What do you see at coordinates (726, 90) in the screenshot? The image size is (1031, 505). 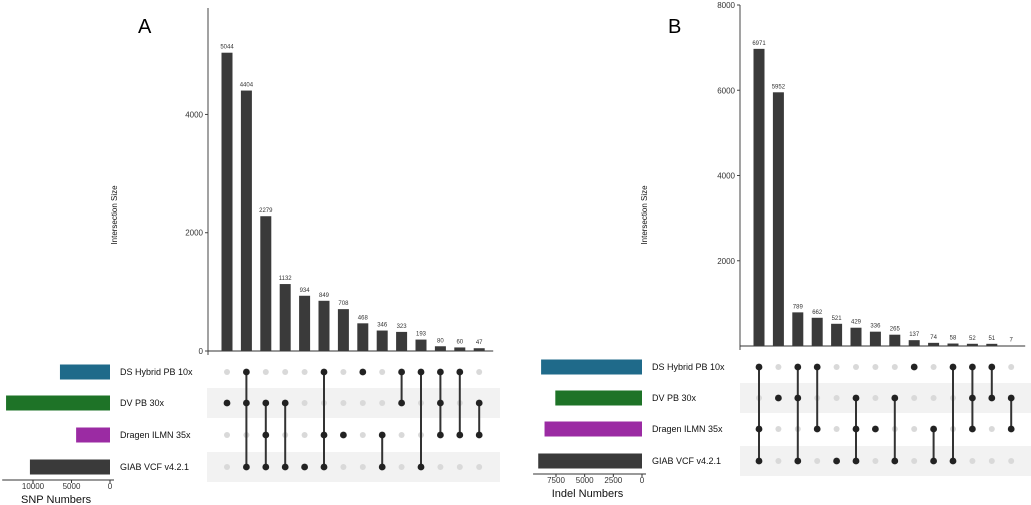 I see `y-tick-label: 6000` at bounding box center [726, 90].